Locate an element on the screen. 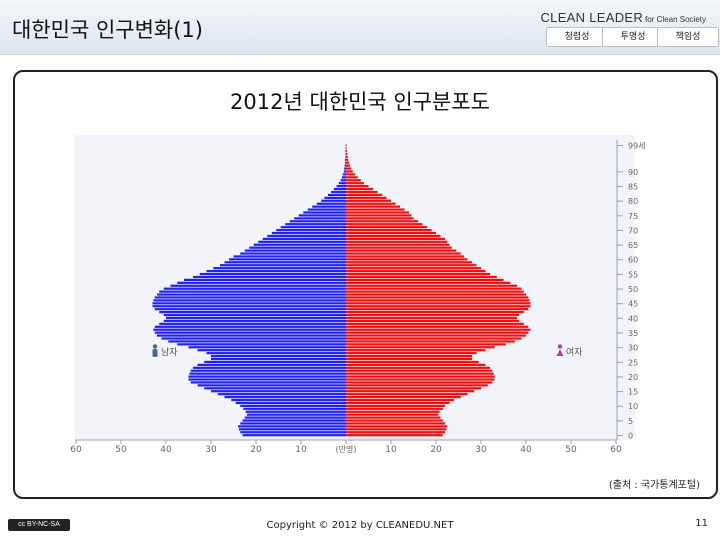 Image resolution: width=720 pixels, height=540 pixels. y-tick-label: 35 is located at coordinates (633, 333).